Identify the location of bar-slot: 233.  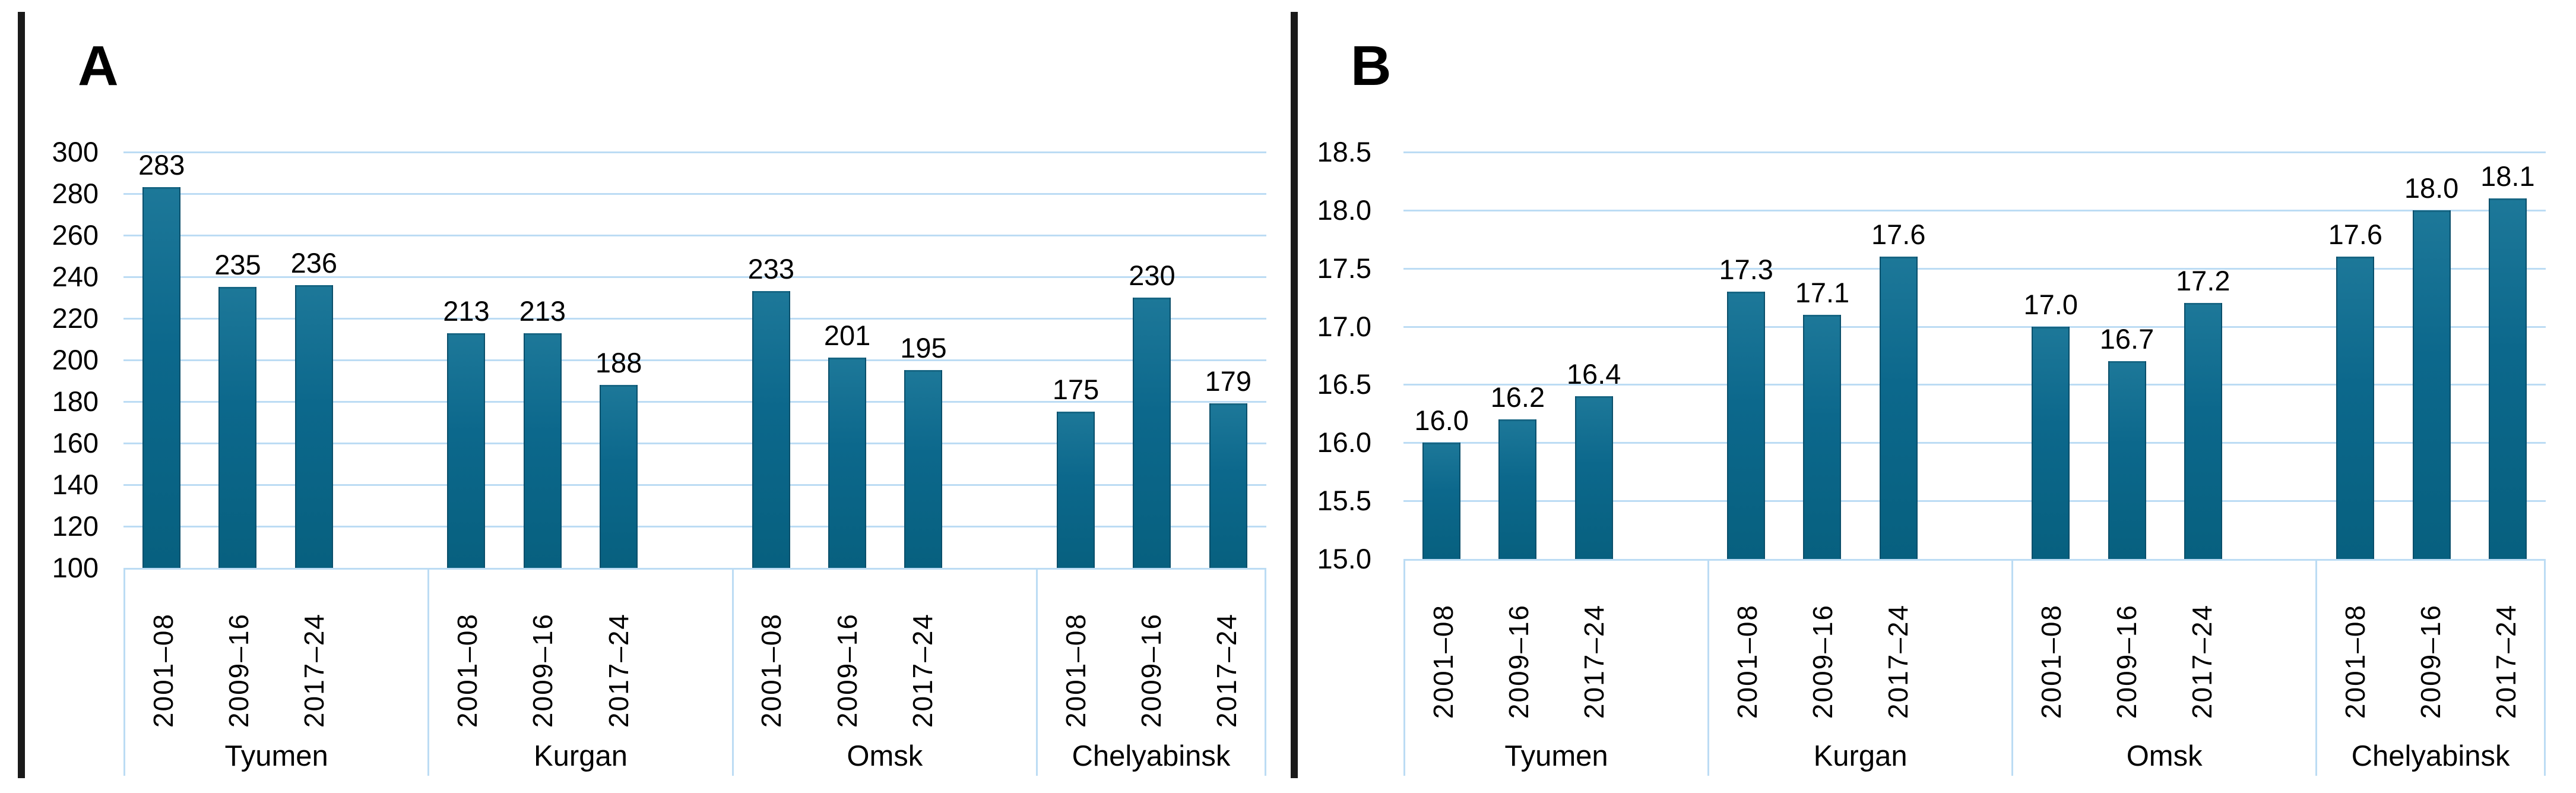
(771, 360).